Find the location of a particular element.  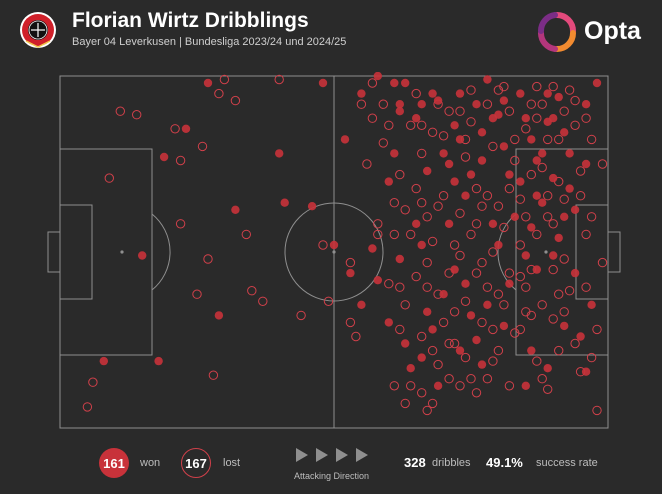

brand-name: Opta is located at coordinates (612, 31).